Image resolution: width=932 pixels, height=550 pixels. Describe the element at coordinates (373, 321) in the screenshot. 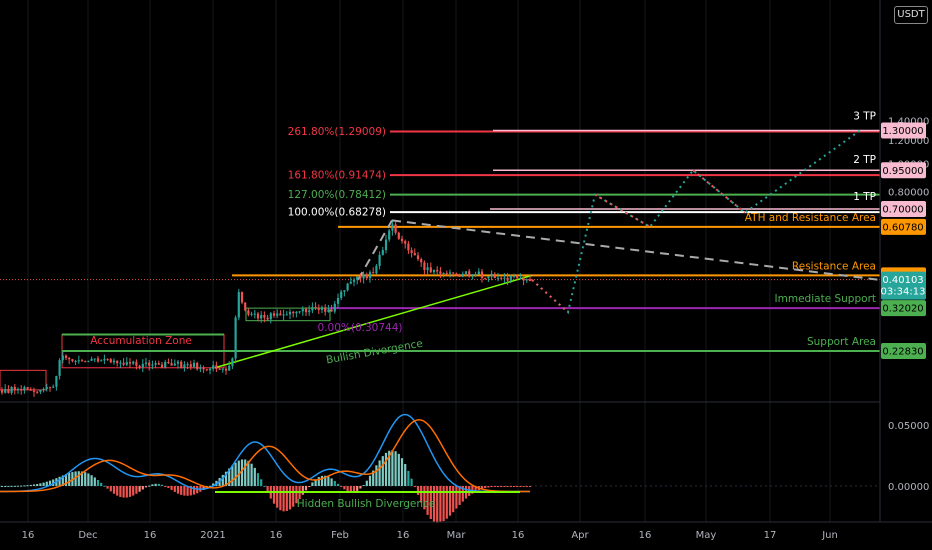

I see `bullish-divergence-line` at that location.